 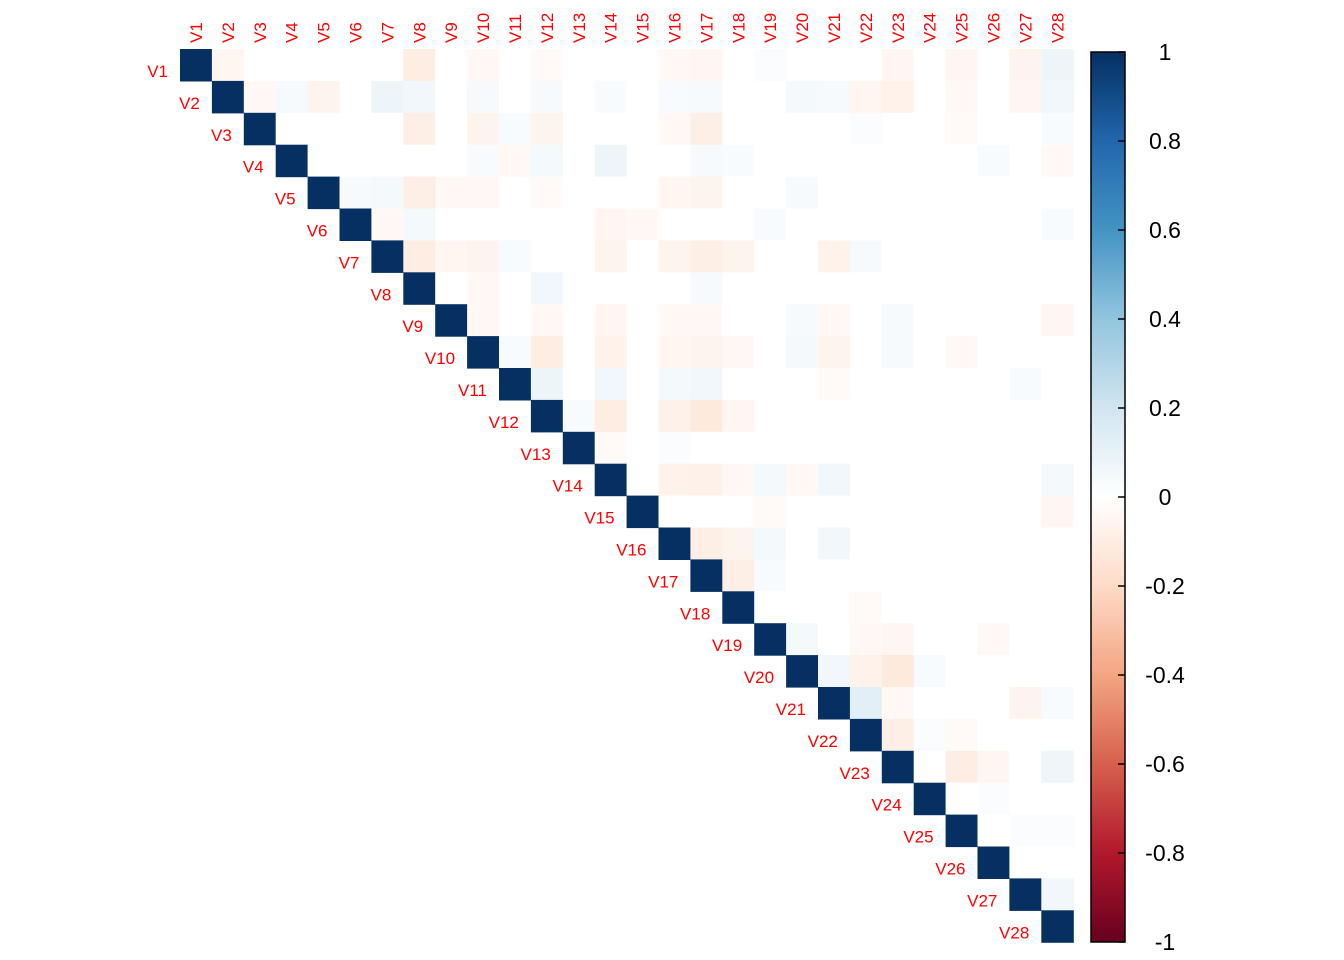 What do you see at coordinates (579, 193) in the screenshot?
I see `heatmap-cell-V5-V13` at bounding box center [579, 193].